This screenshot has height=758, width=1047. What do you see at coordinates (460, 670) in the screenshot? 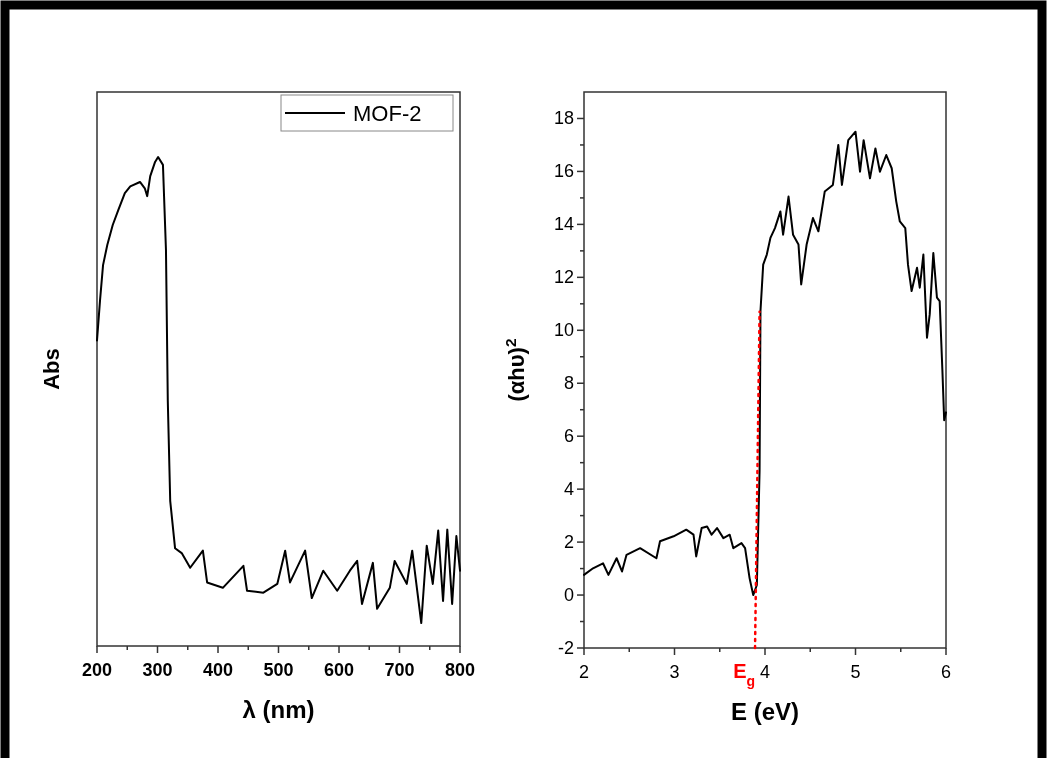
I see `x-tick-label: 800` at bounding box center [460, 670].